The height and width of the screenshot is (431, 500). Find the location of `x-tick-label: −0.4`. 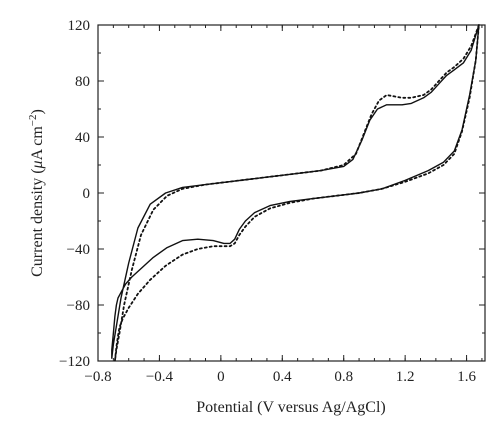

x-tick-label: −0.4 is located at coordinates (160, 377).